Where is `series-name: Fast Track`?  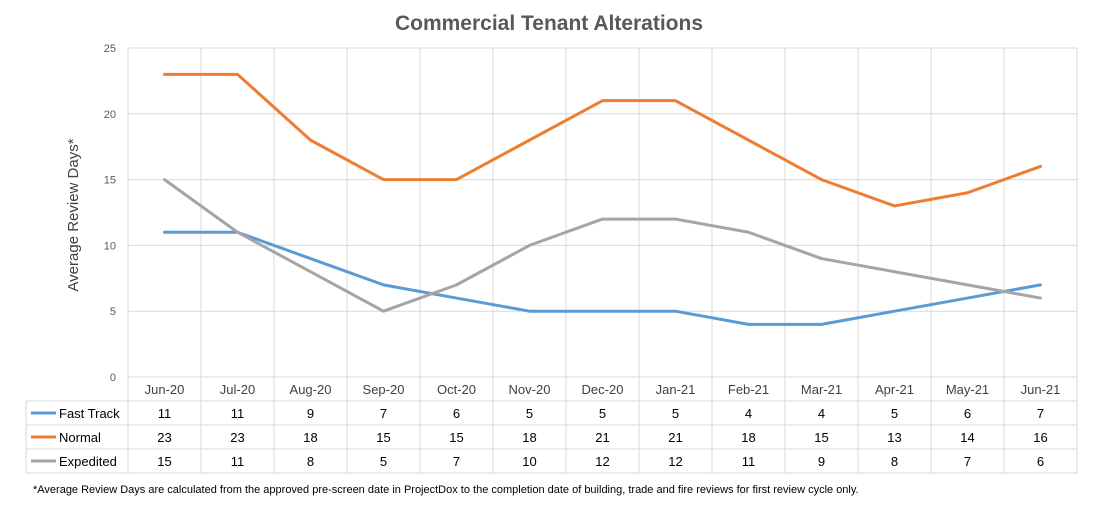 series-name: Fast Track is located at coordinates (89, 413).